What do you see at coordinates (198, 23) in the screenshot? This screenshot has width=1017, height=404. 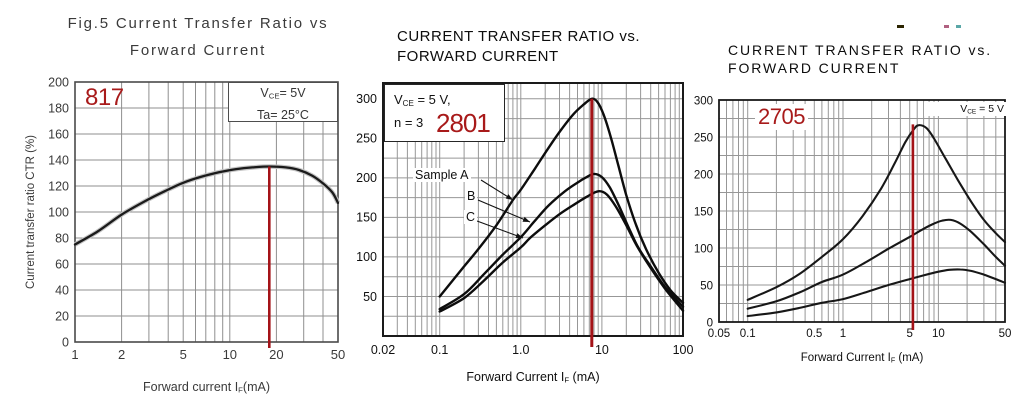 I see `chart-817-title-line1: Fig.5 Current Transfer Ratio vs` at bounding box center [198, 23].